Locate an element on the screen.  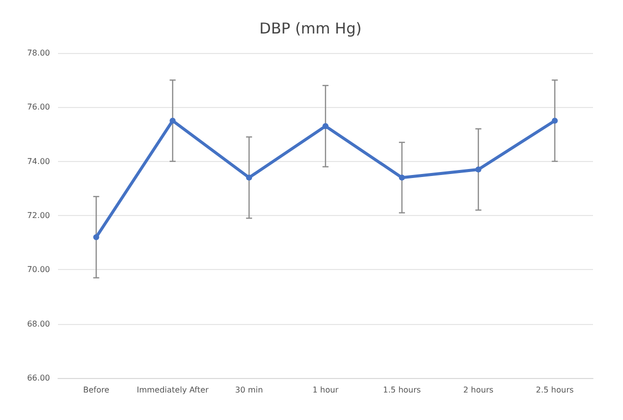
y-tick-label: 74.00 is located at coordinates (38, 161).